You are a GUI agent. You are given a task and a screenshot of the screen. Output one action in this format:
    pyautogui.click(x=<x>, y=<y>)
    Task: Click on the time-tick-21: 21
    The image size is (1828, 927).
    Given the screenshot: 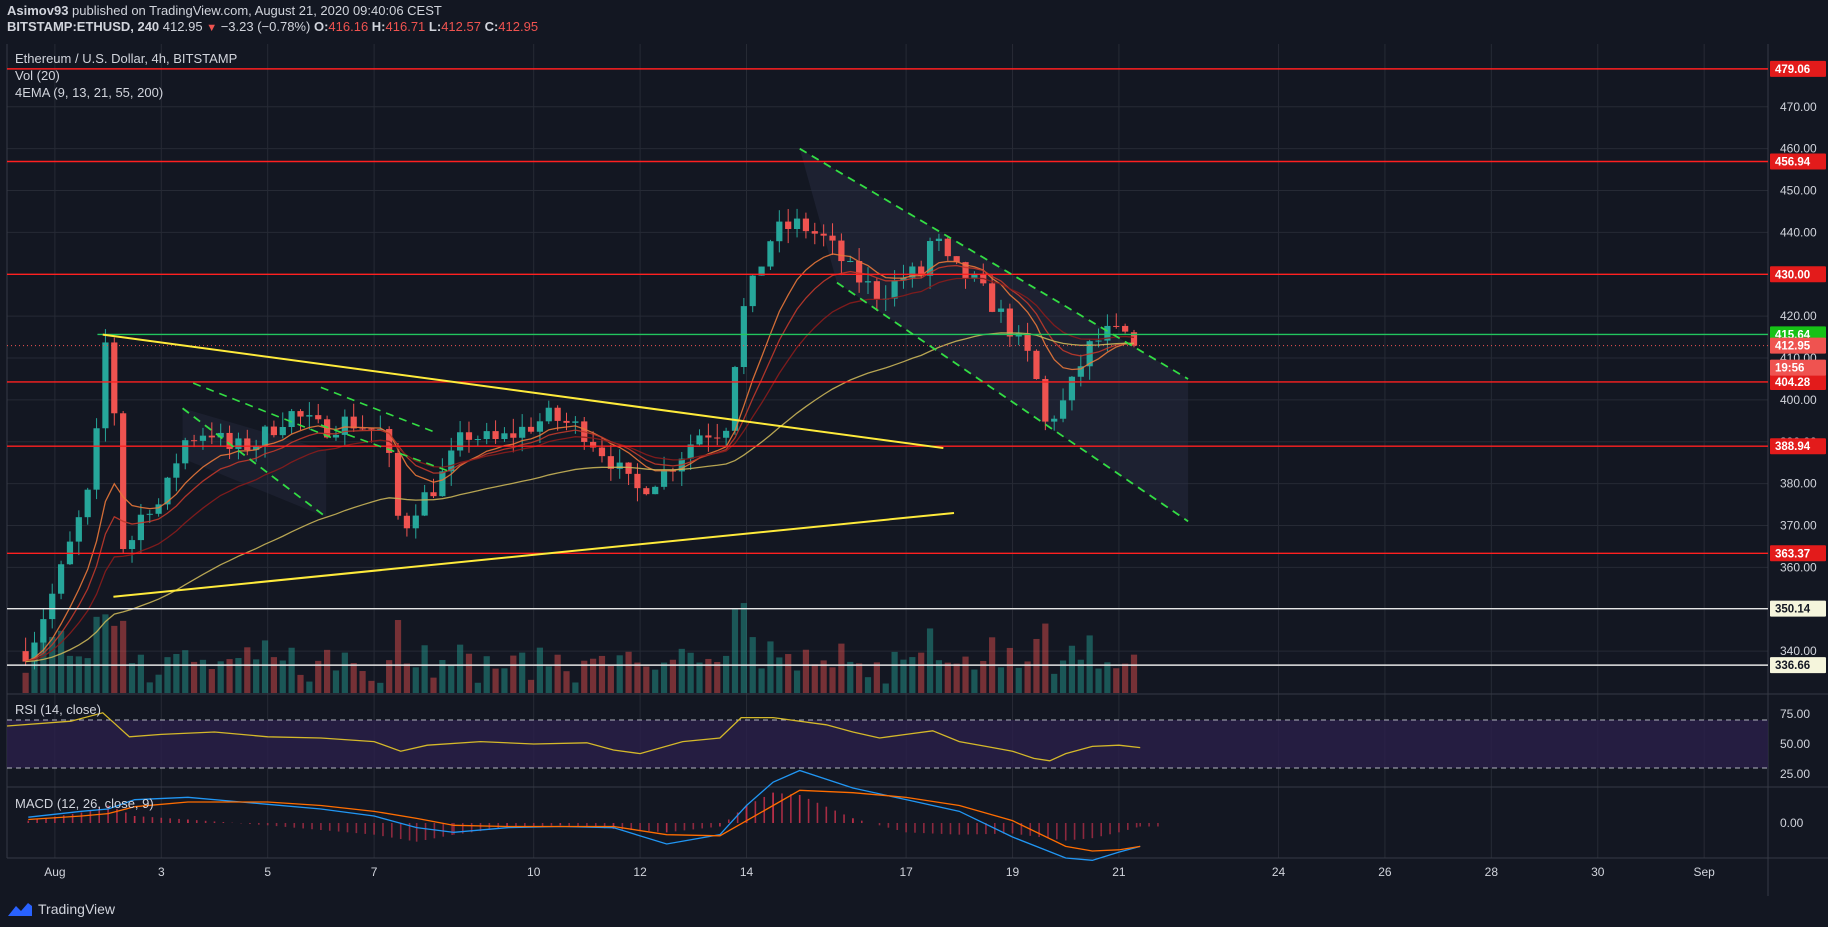 What is the action you would take?
    pyautogui.click(x=1119, y=872)
    